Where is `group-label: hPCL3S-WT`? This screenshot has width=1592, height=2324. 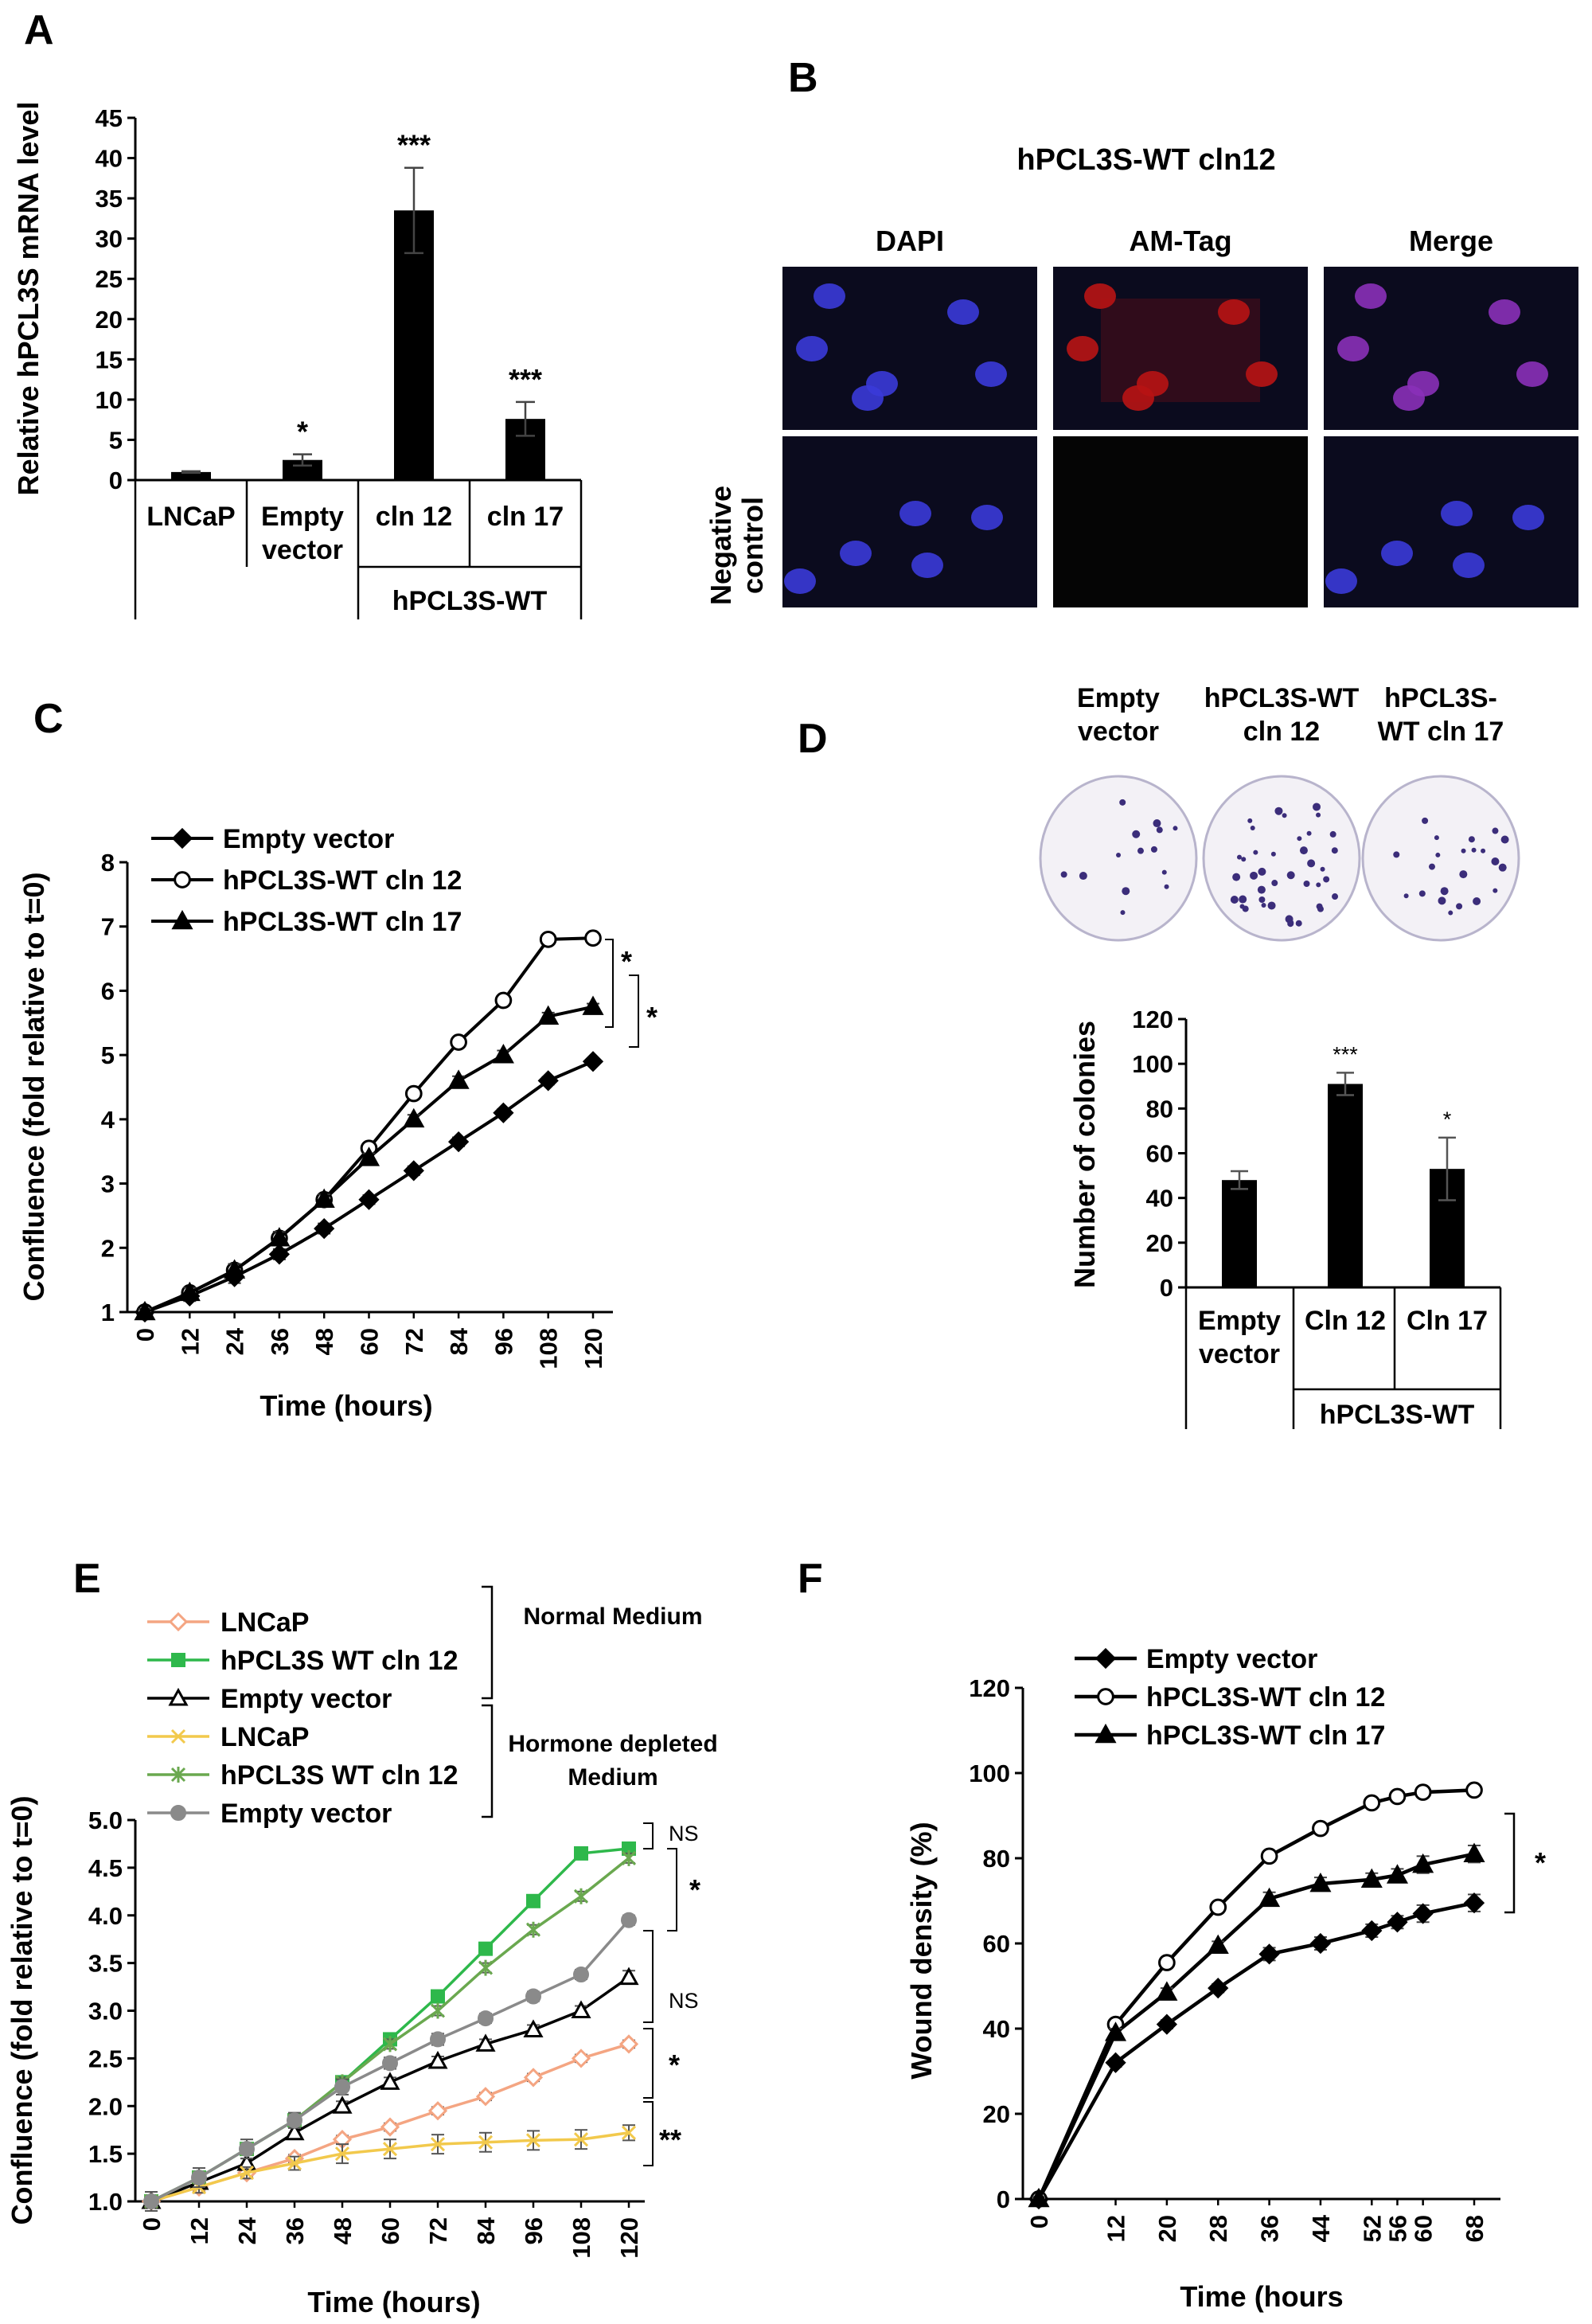
group-label: hPCL3S-WT is located at coordinates (1398, 1415).